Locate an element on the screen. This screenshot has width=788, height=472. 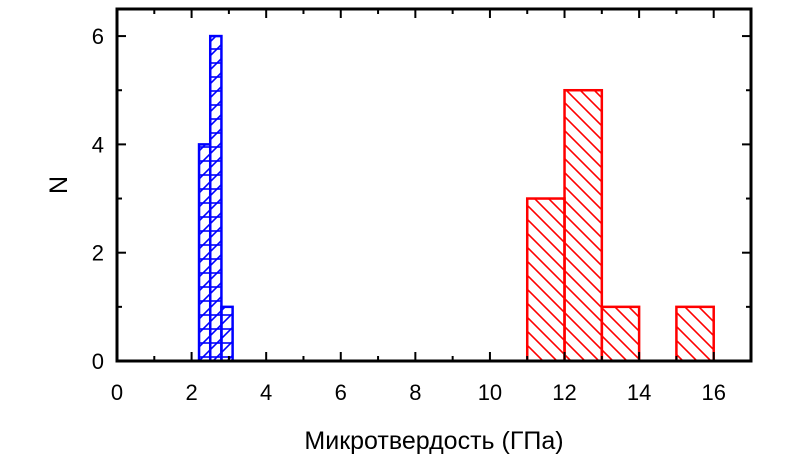
x-tick-label: 0 is located at coordinates (117, 392).